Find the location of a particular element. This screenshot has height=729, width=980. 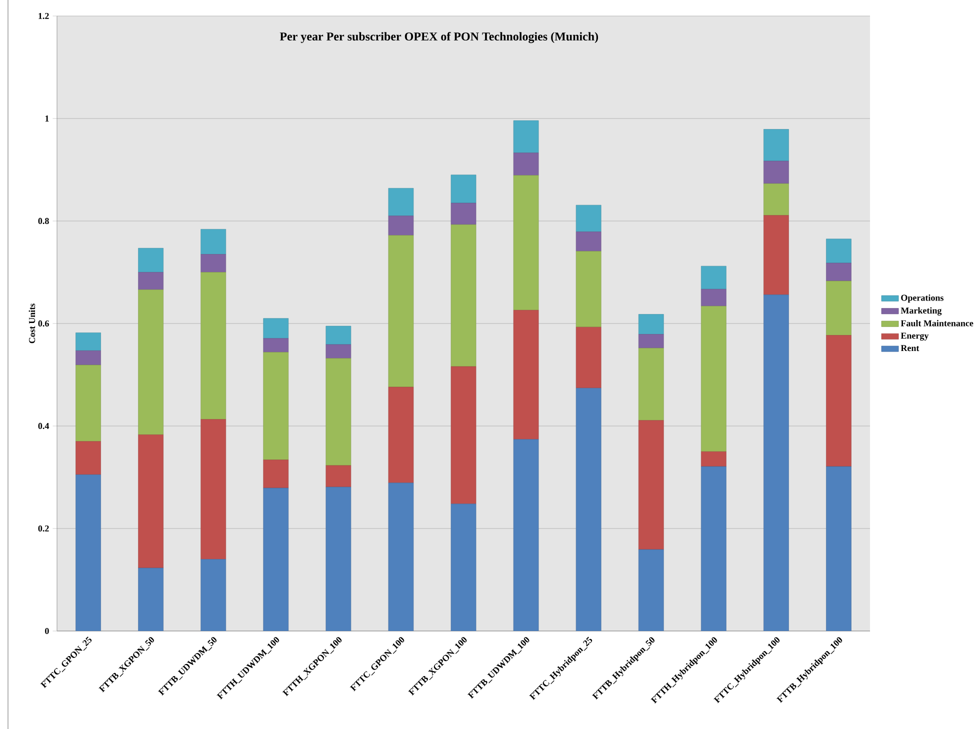

y-tick-label: 1 is located at coordinates (47, 119).